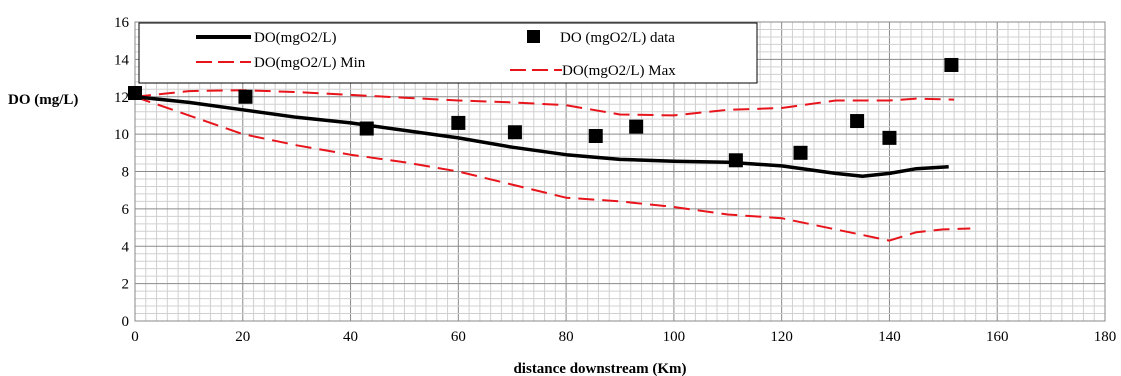 The width and height of the screenshot is (1121, 376). What do you see at coordinates (566, 337) in the screenshot?
I see `x-tick-label: 80` at bounding box center [566, 337].